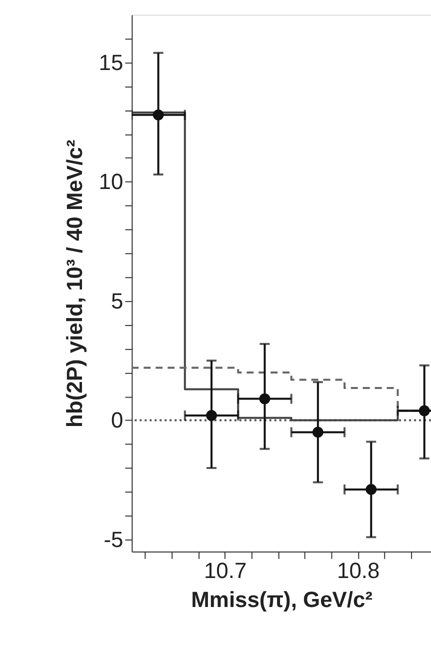 The width and height of the screenshot is (431, 645). I want to click on x-axis-title: Mmiss(π), GeV/c², so click(282, 599).